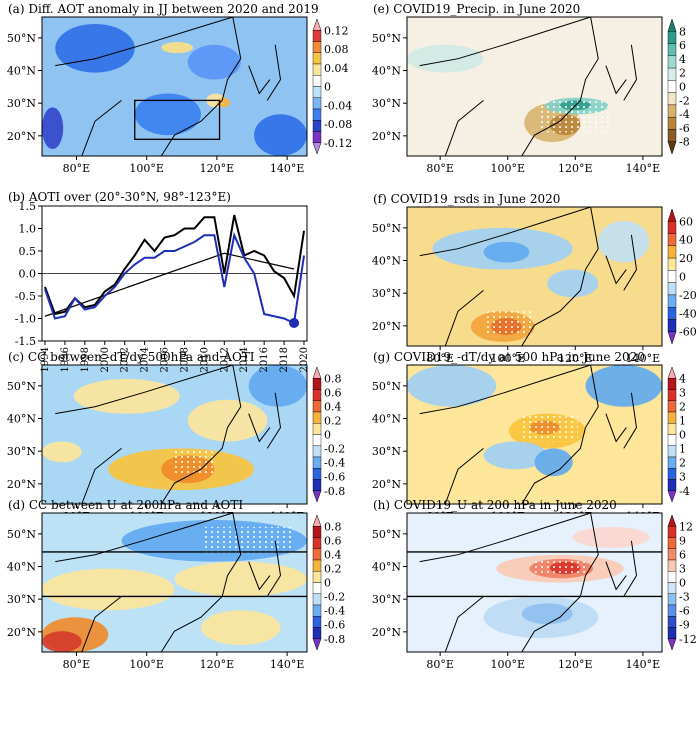  I want to click on colorbar-label: 20, so click(686, 258).